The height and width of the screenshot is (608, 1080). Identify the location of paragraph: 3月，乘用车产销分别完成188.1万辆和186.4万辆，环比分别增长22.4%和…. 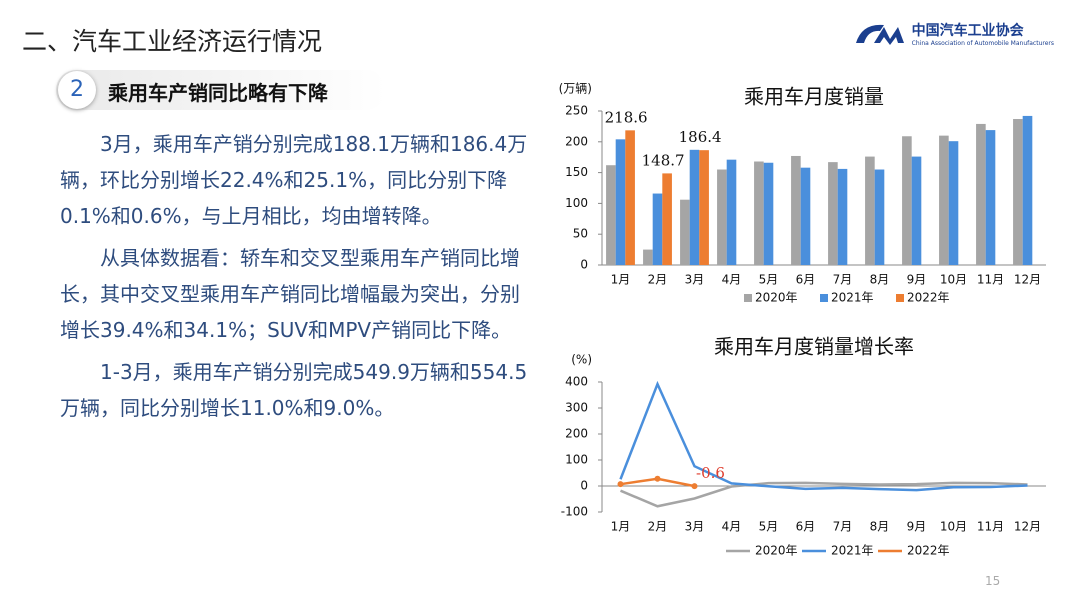
(294, 180).